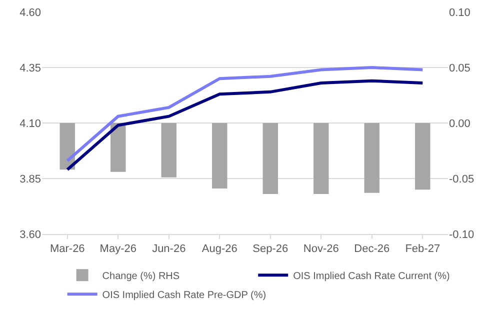 This screenshot has height=321, width=496. Describe the element at coordinates (169, 249) in the screenshot. I see `x-tick-label: Jun-26` at that location.